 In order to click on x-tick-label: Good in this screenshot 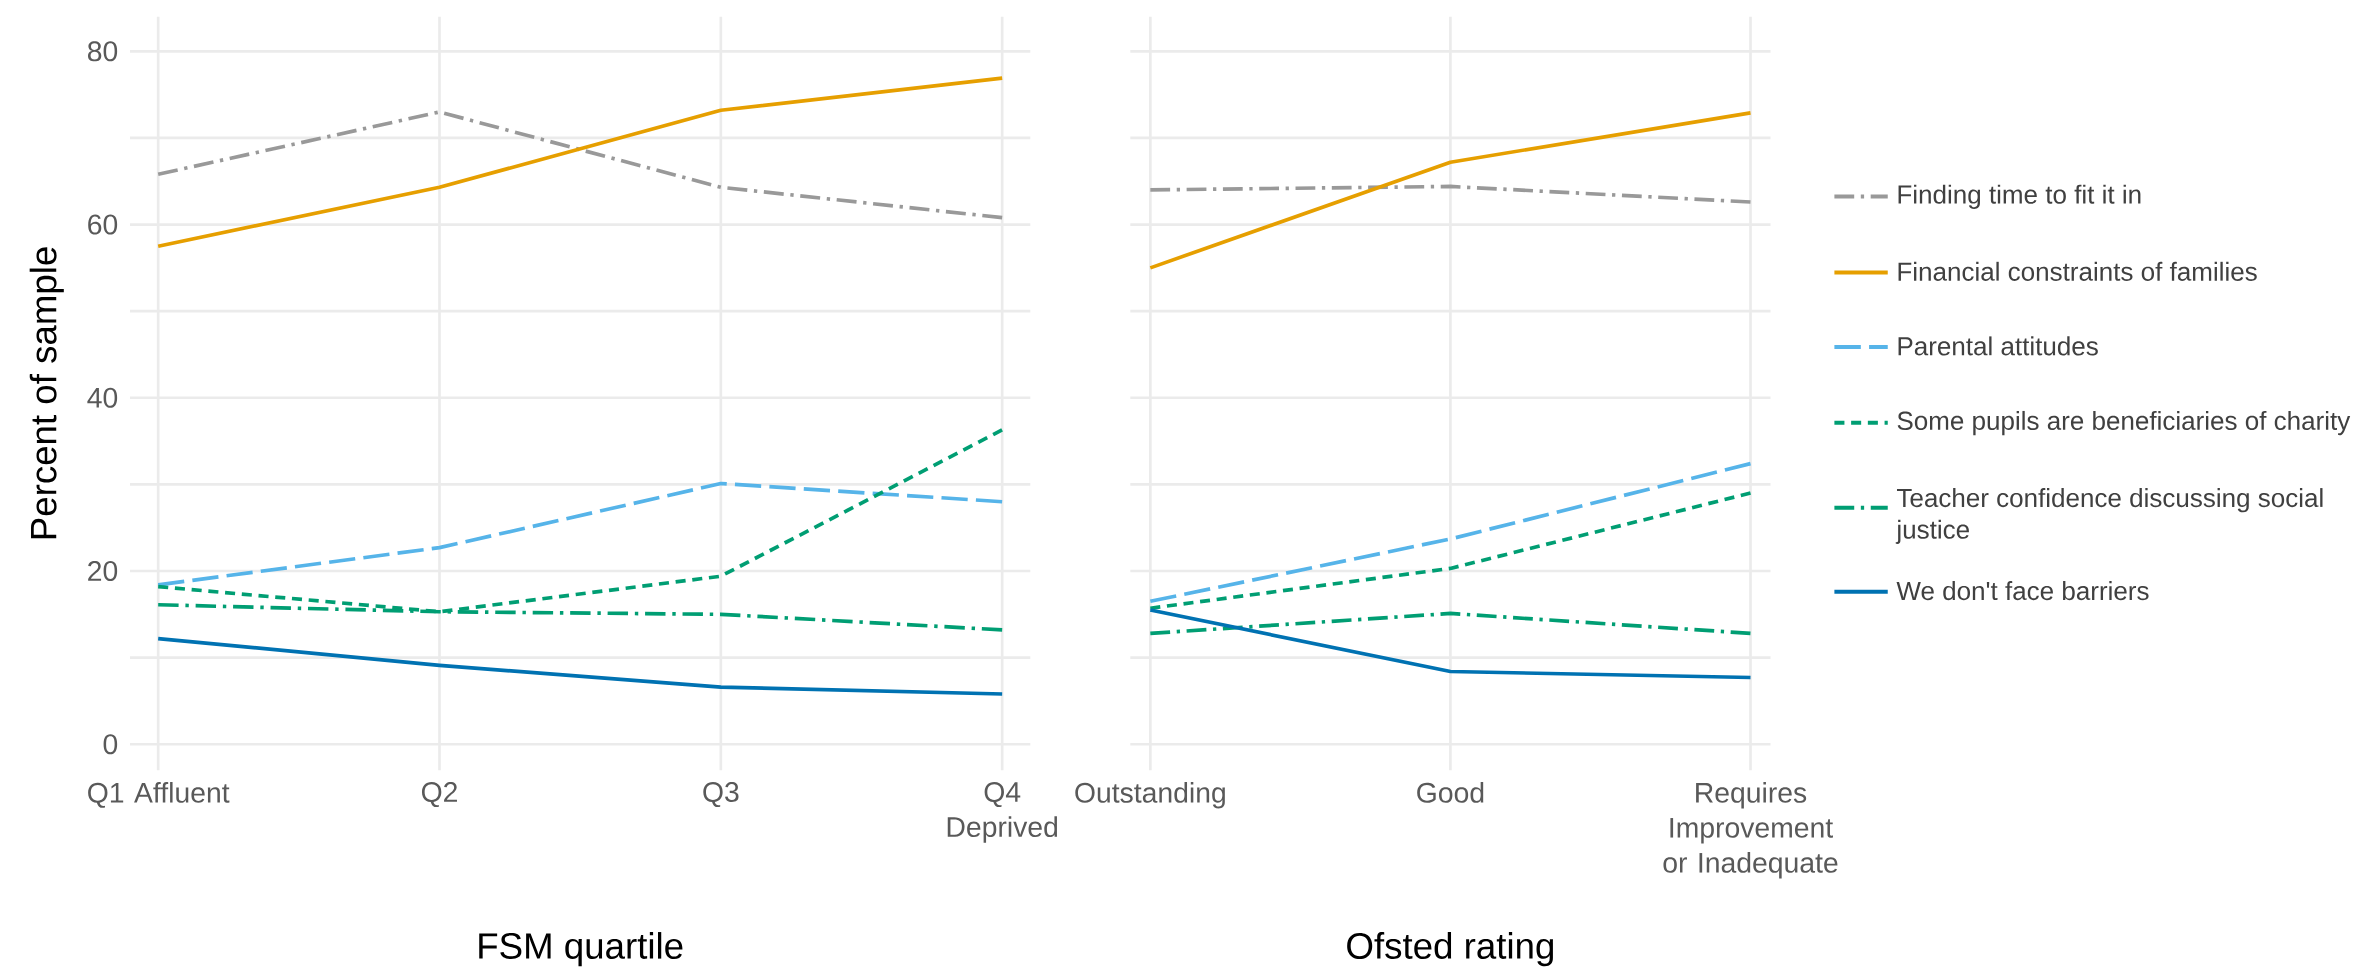, I will do `click(1450, 792)`.